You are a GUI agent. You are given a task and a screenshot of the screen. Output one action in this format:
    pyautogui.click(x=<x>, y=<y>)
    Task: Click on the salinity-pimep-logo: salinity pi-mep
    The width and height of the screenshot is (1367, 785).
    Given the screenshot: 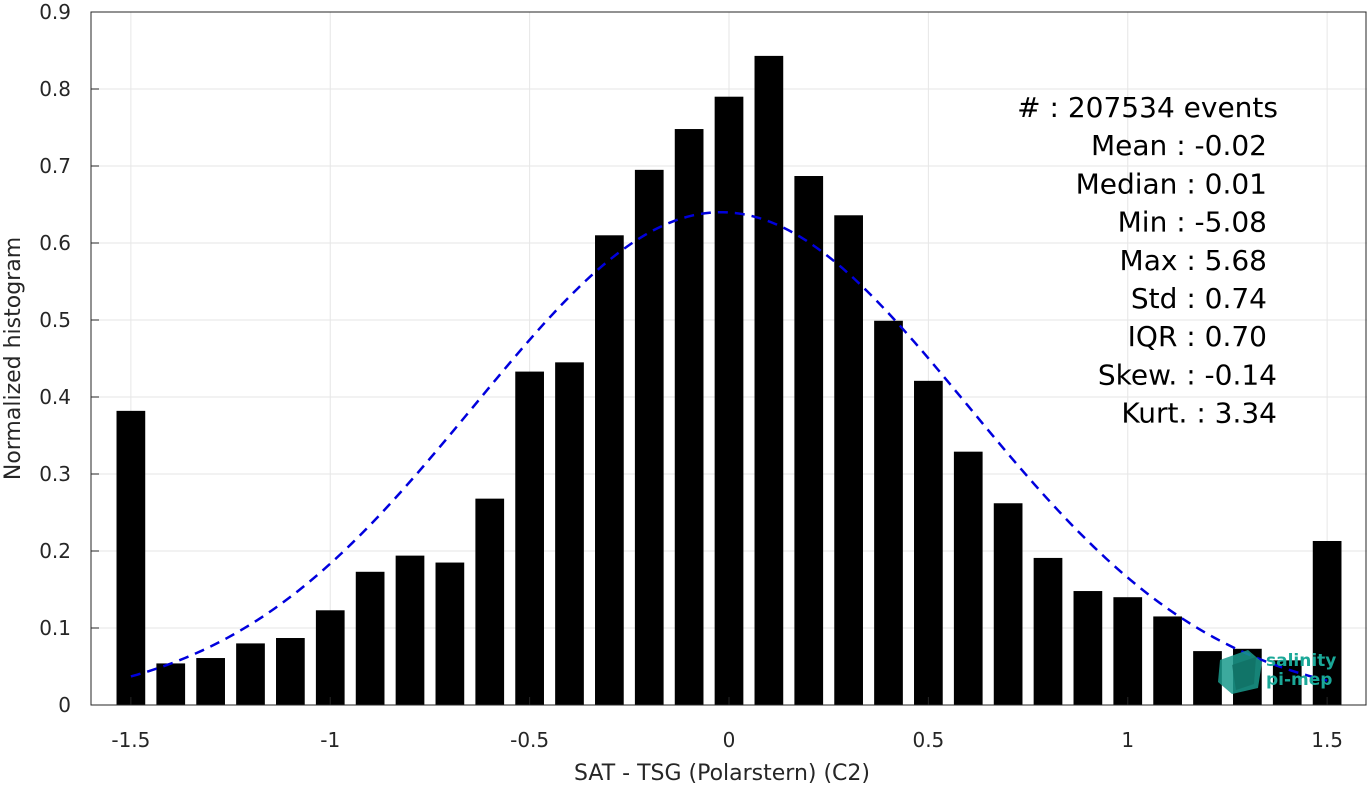 What is the action you would take?
    pyautogui.click(x=1277, y=672)
    